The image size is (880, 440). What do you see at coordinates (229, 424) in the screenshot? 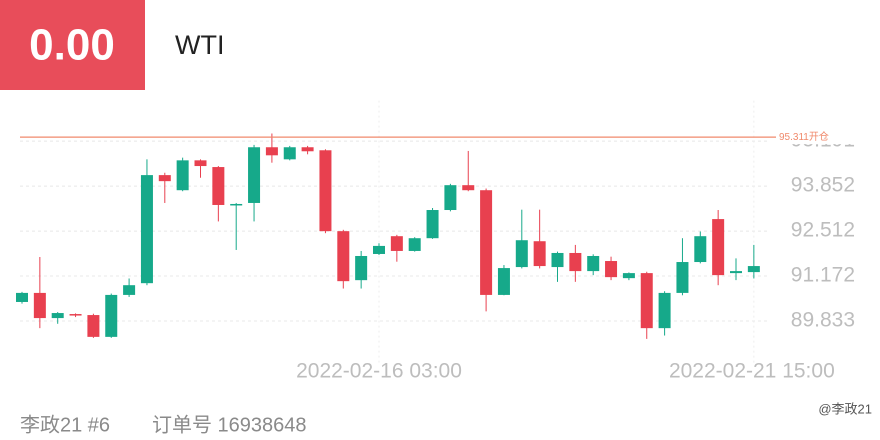
I see `order-number: 订单号 16938648` at bounding box center [229, 424].